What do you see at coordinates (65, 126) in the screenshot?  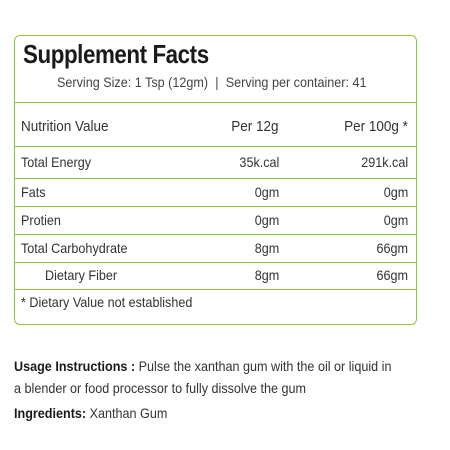 I see `header-nutrition-value: Nutrition Value` at bounding box center [65, 126].